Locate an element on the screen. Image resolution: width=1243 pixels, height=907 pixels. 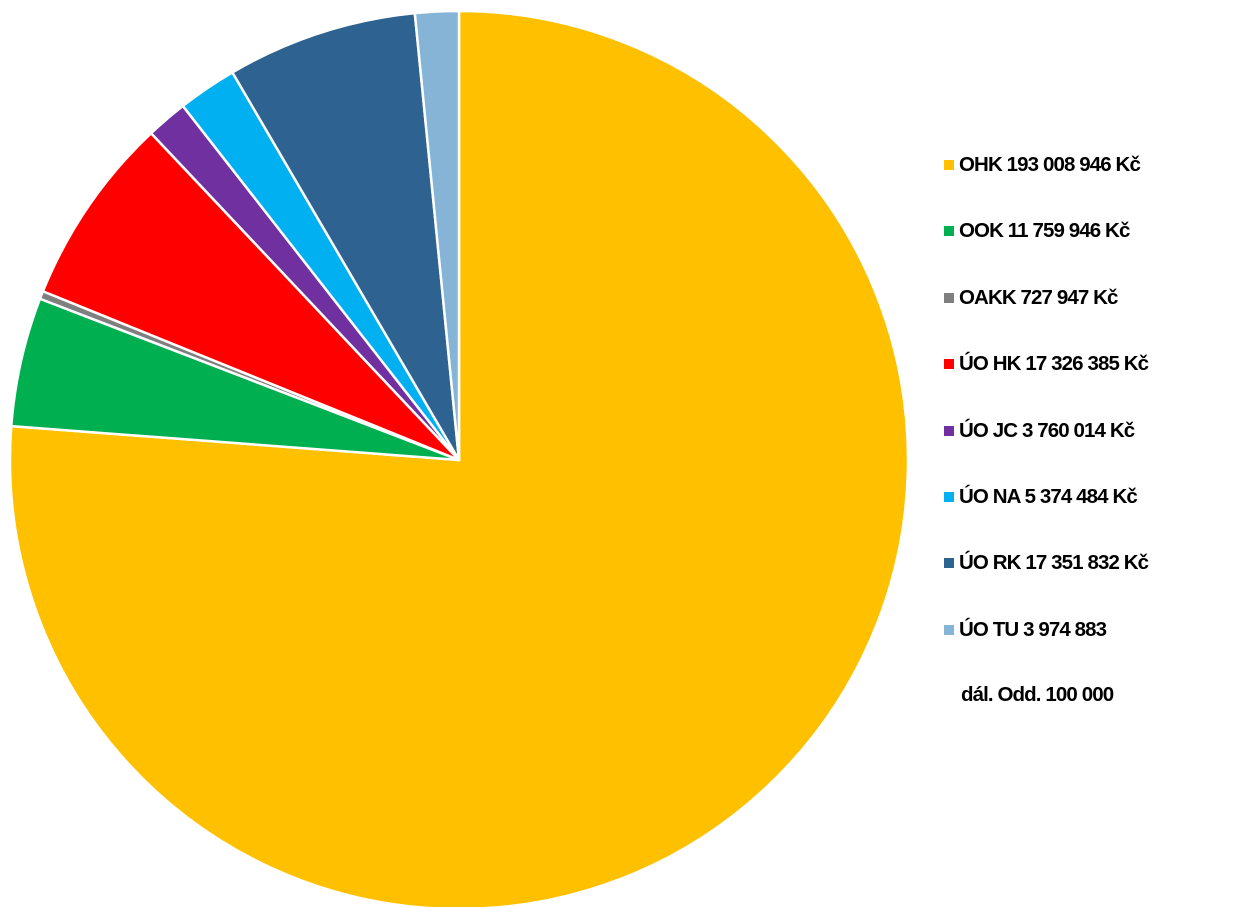
legend-label-uo-hk: ÚO HK 17 326 385 Kč is located at coordinates (1054, 364).